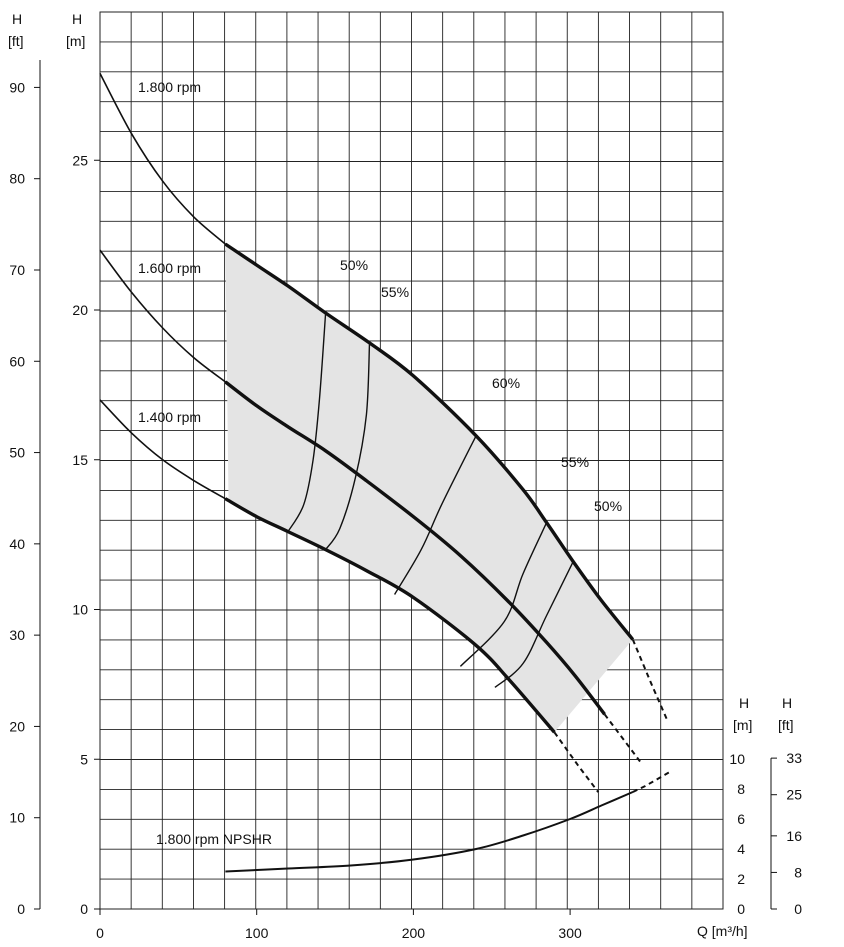  I want to click on npsh-m-tick-label: 8, so click(741, 789).